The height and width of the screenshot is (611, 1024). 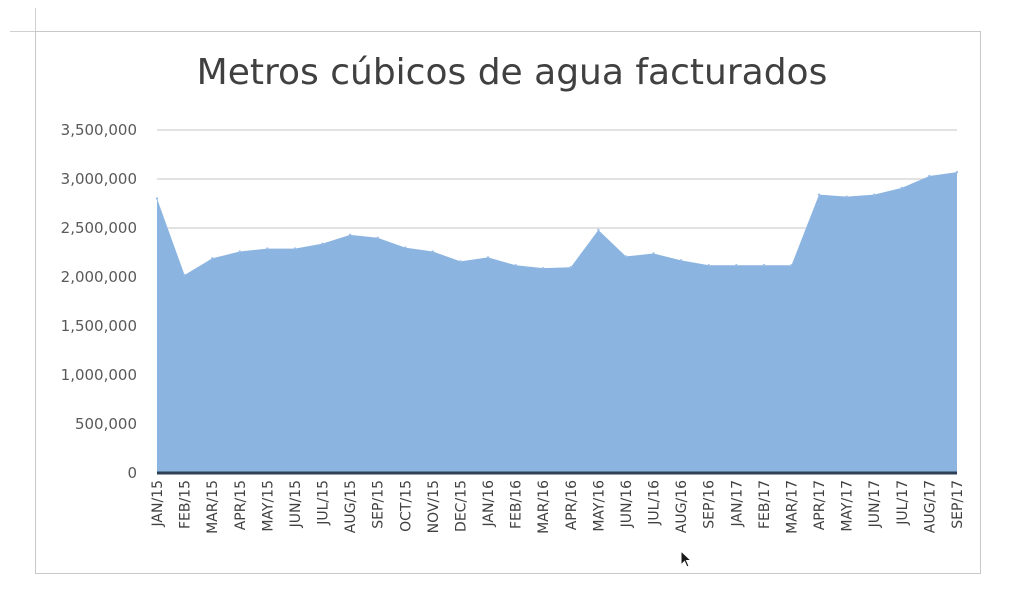 I want to click on chart-title: Metros cúbicos de agua facturados, so click(x=512, y=72).